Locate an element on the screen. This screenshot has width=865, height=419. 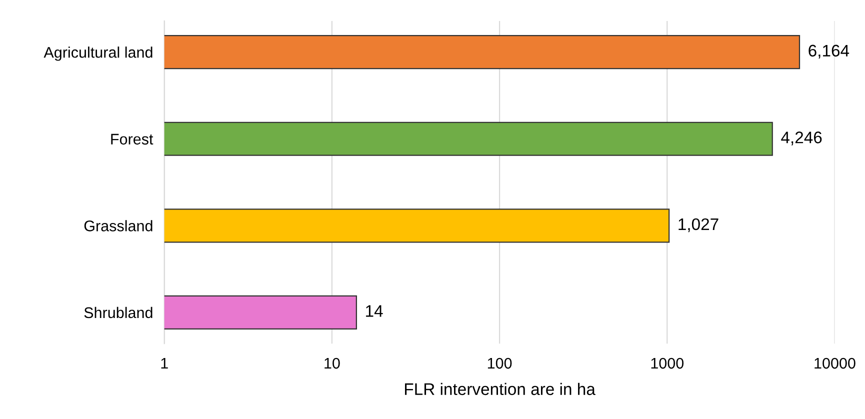
x-tick-label: 100 is located at coordinates (500, 363).